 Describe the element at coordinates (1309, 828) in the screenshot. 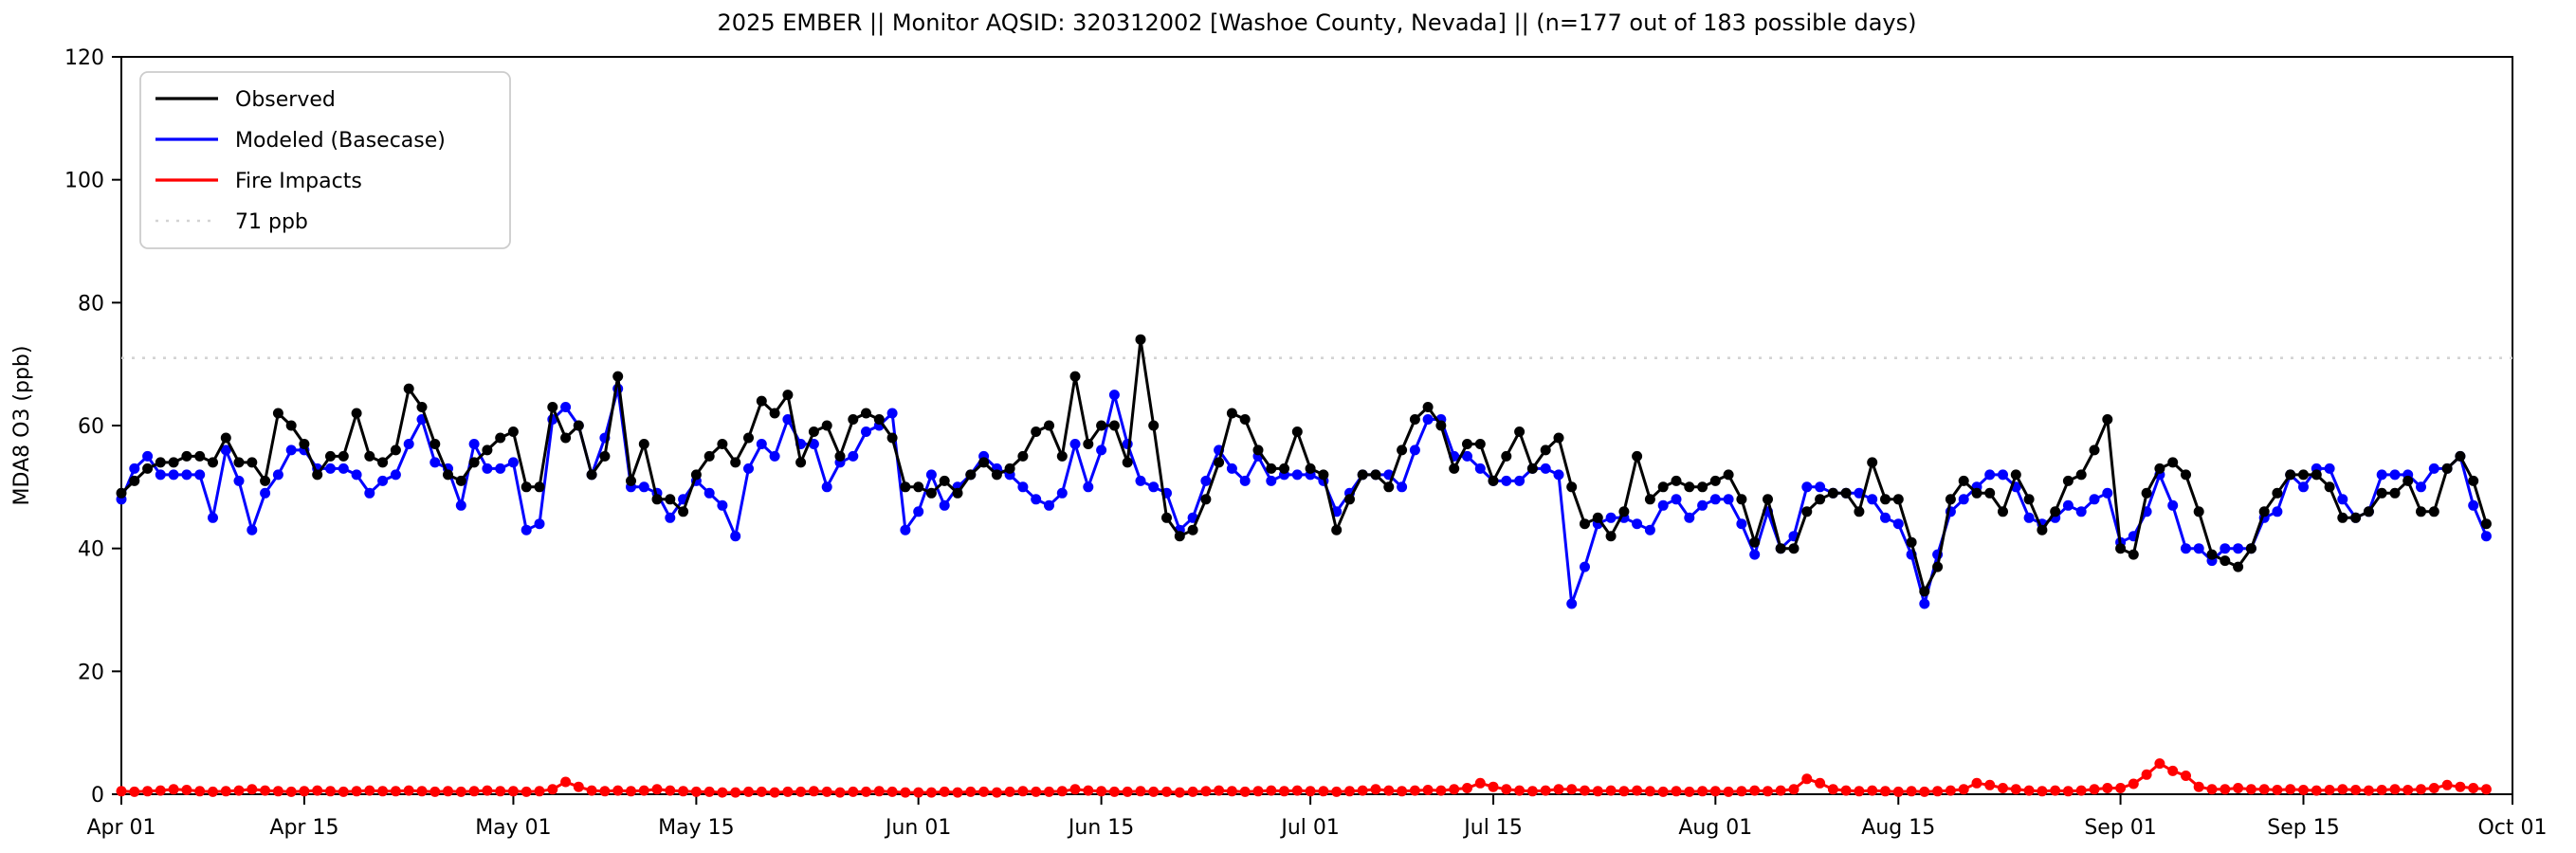

I see `x-tick-label: Jul 01` at that location.